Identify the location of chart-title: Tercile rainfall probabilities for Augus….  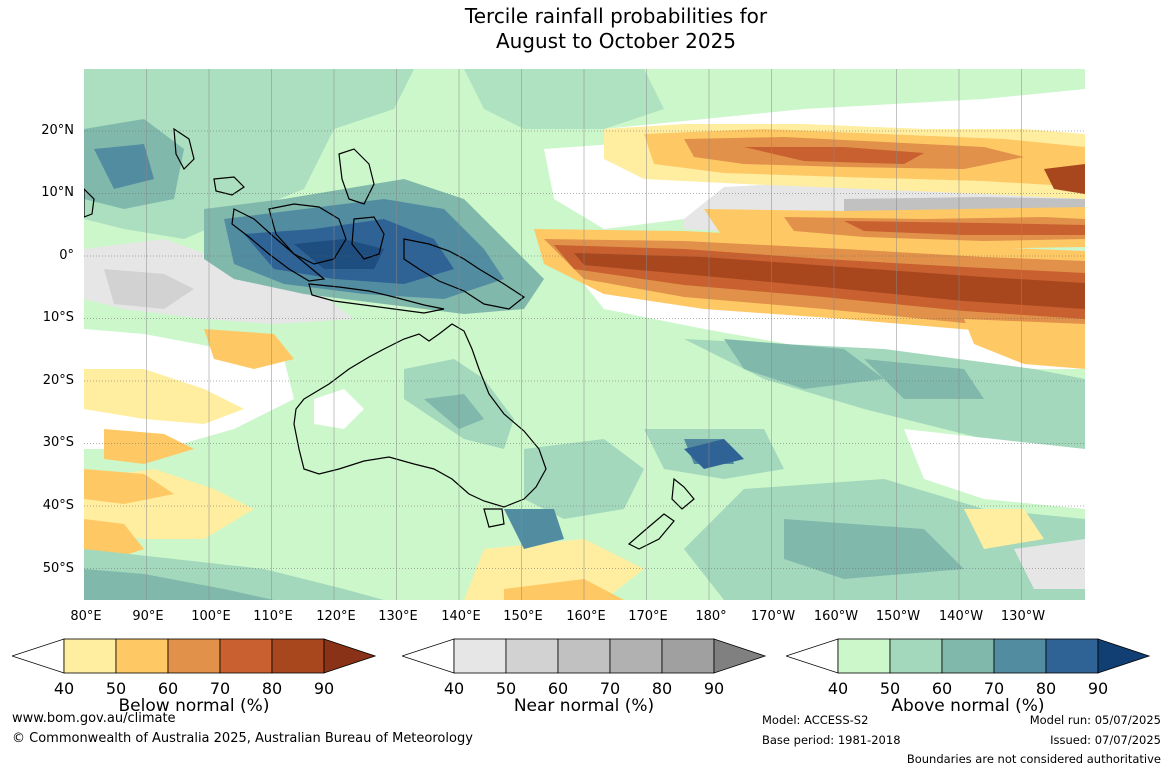
(586, 29).